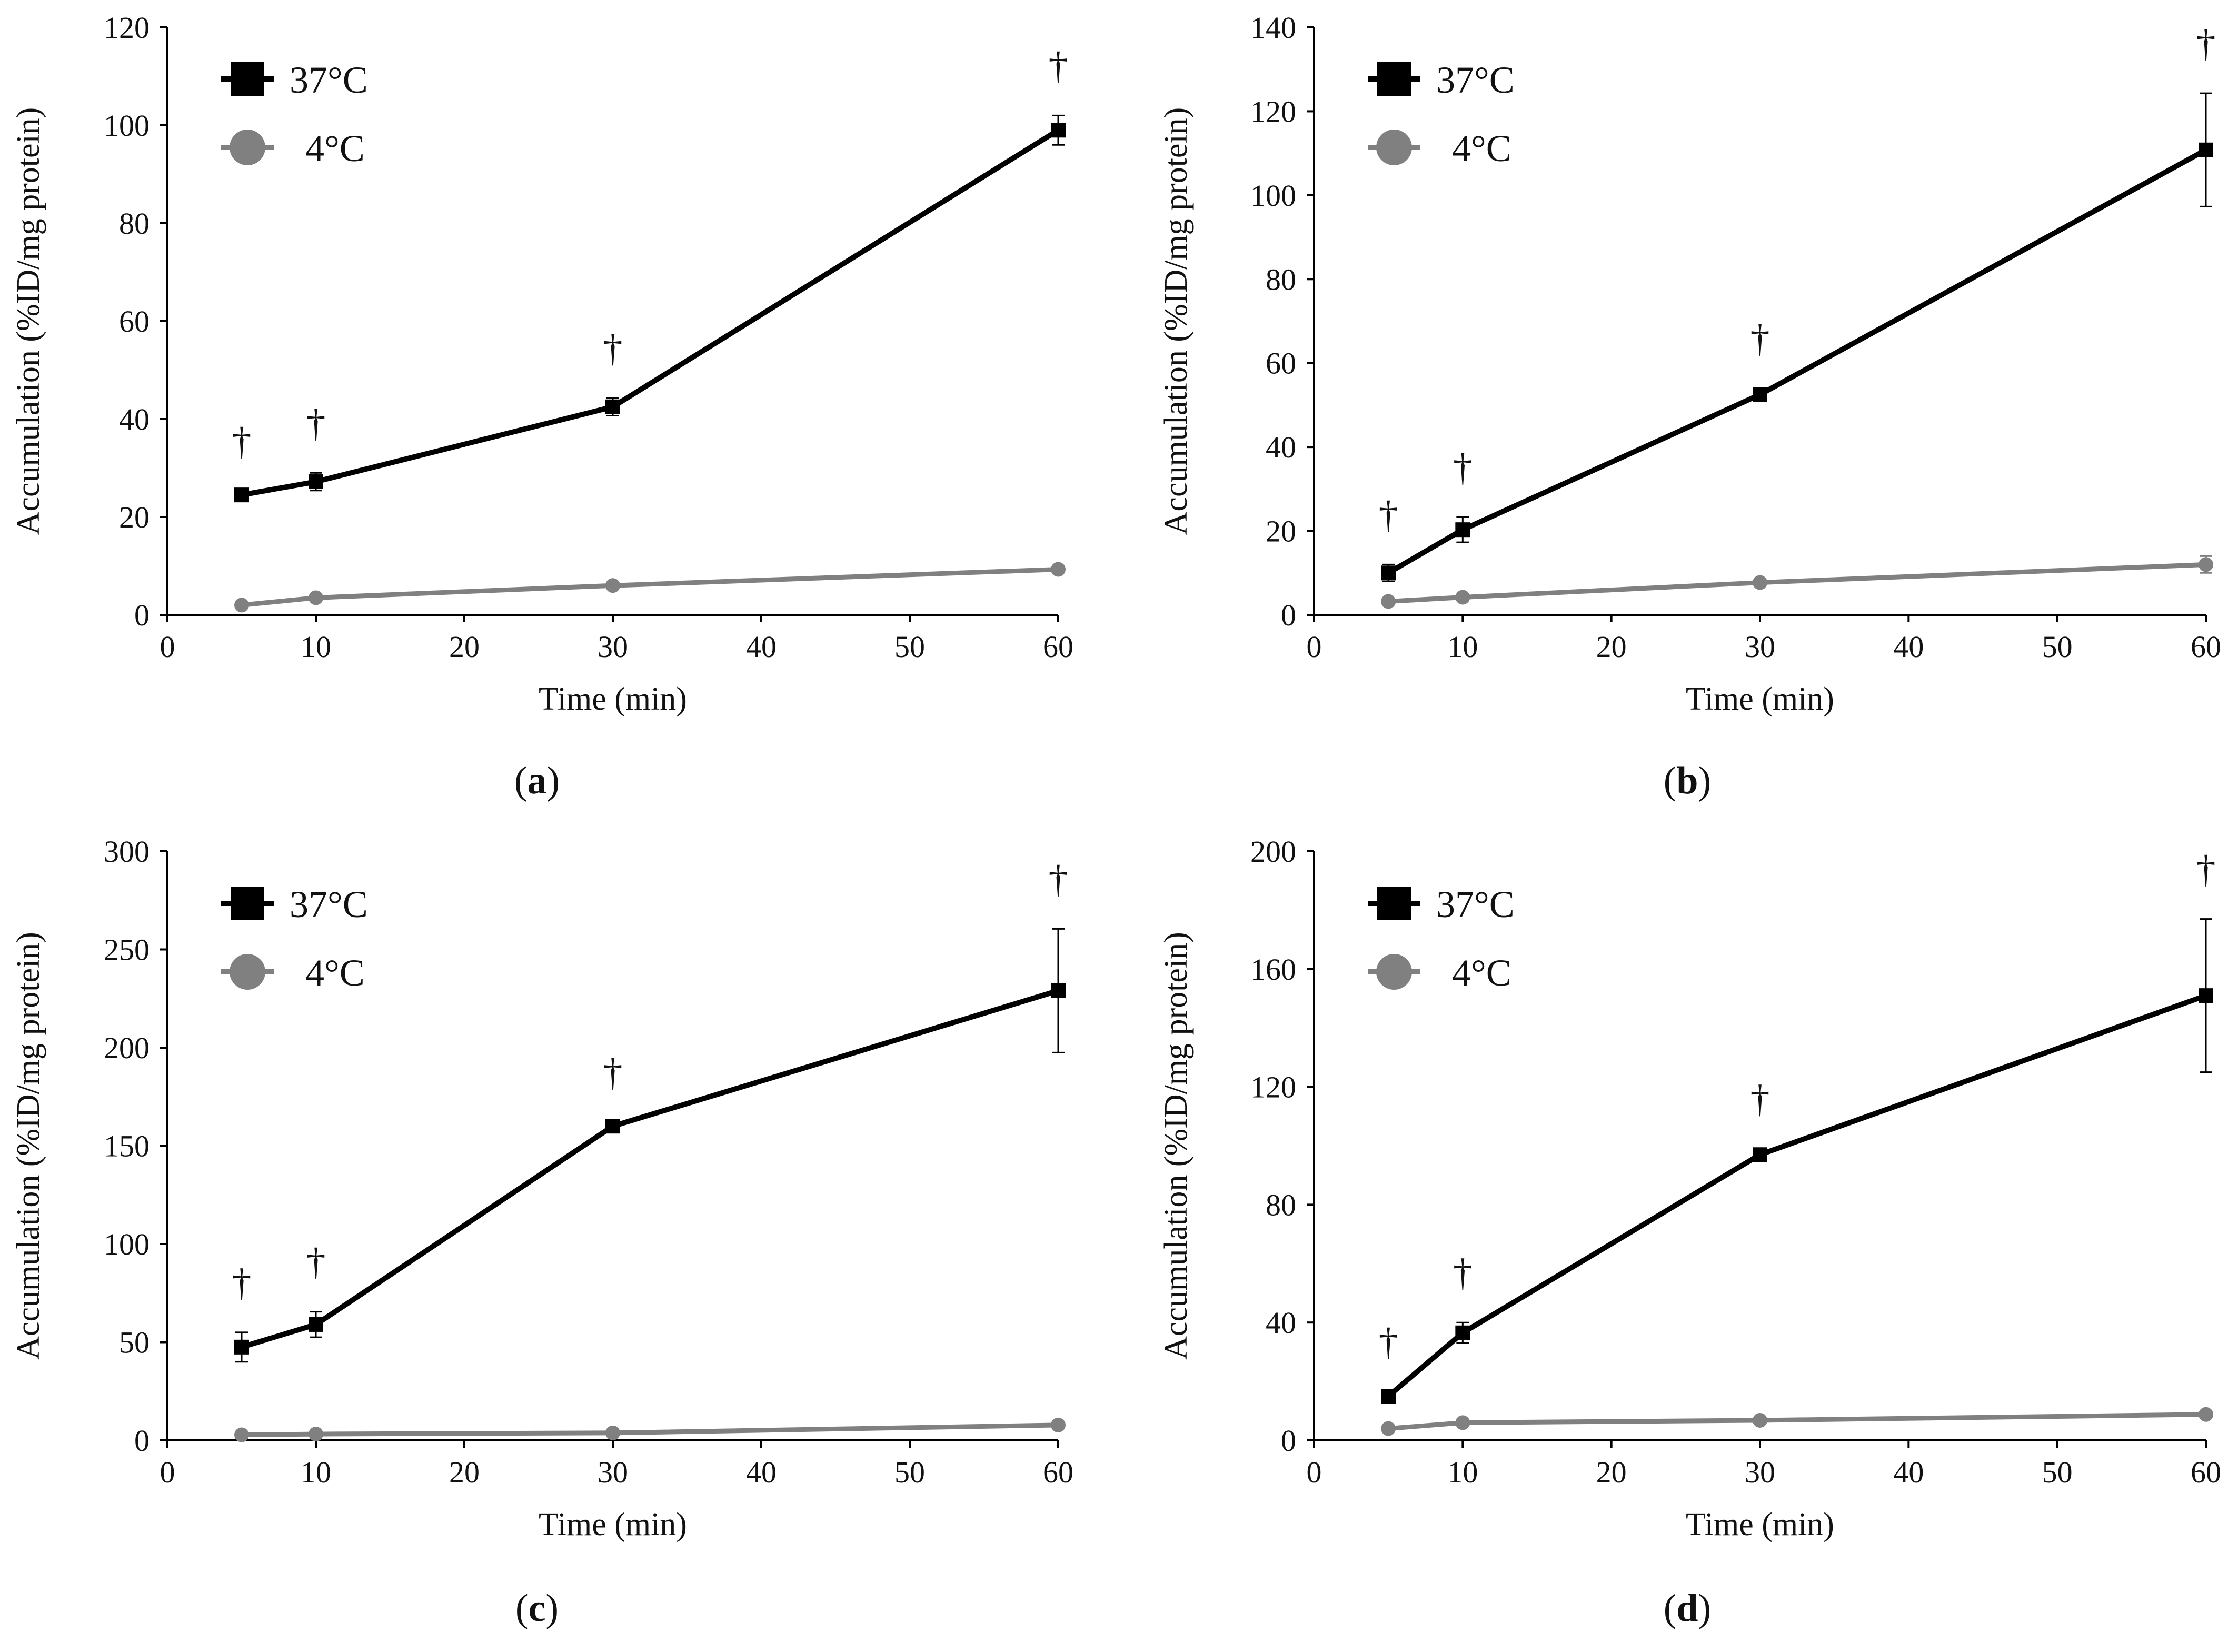 This screenshot has width=2238, height=1652. What do you see at coordinates (1688, 780) in the screenshot?
I see `panel-caption: (b)` at bounding box center [1688, 780].